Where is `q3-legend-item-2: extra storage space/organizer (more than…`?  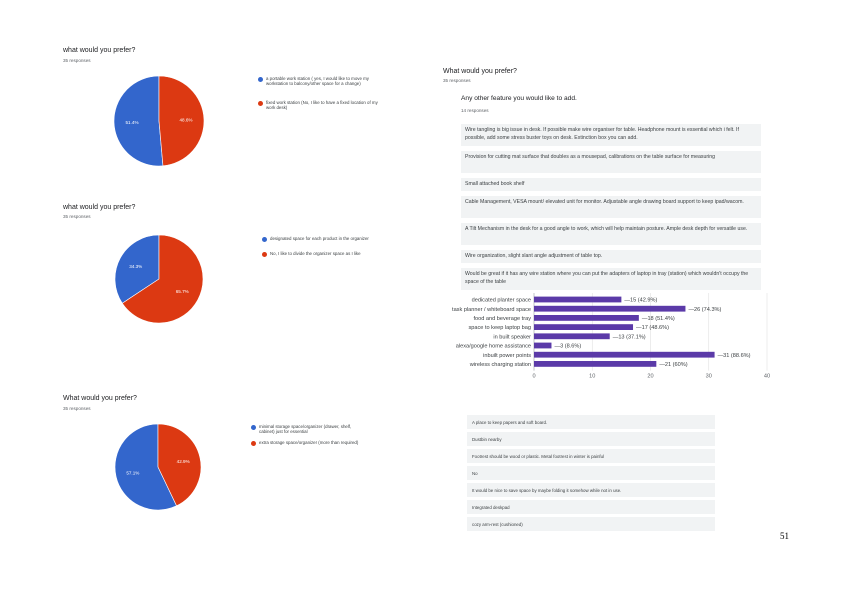
q3-legend-item-2: extra storage space/organizer (more than… is located at coordinates (305, 443).